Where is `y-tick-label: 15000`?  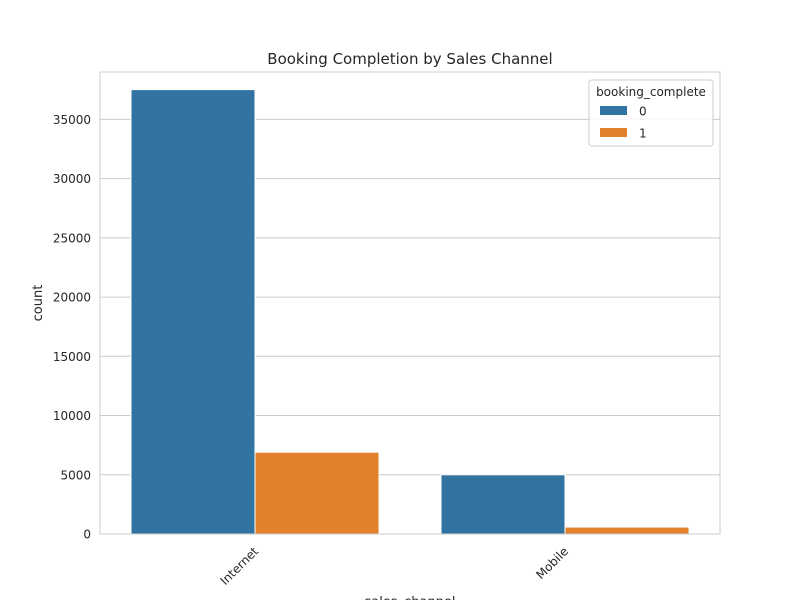
y-tick-label: 15000 is located at coordinates (72, 357).